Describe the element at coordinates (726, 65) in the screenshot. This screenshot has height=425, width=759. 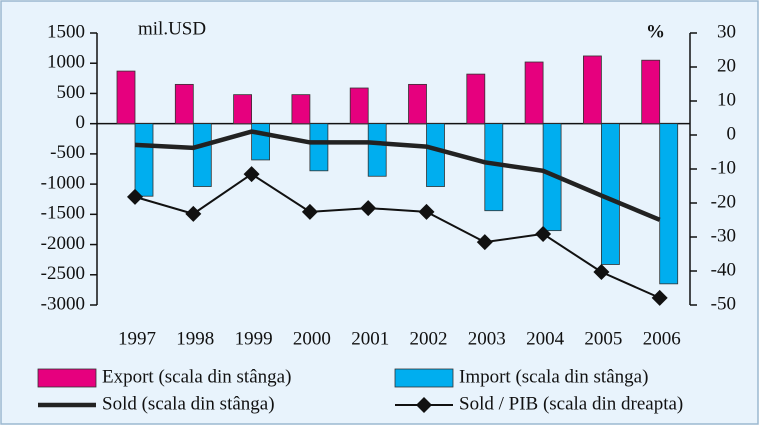
I see `y2-tick-label: 20` at that location.